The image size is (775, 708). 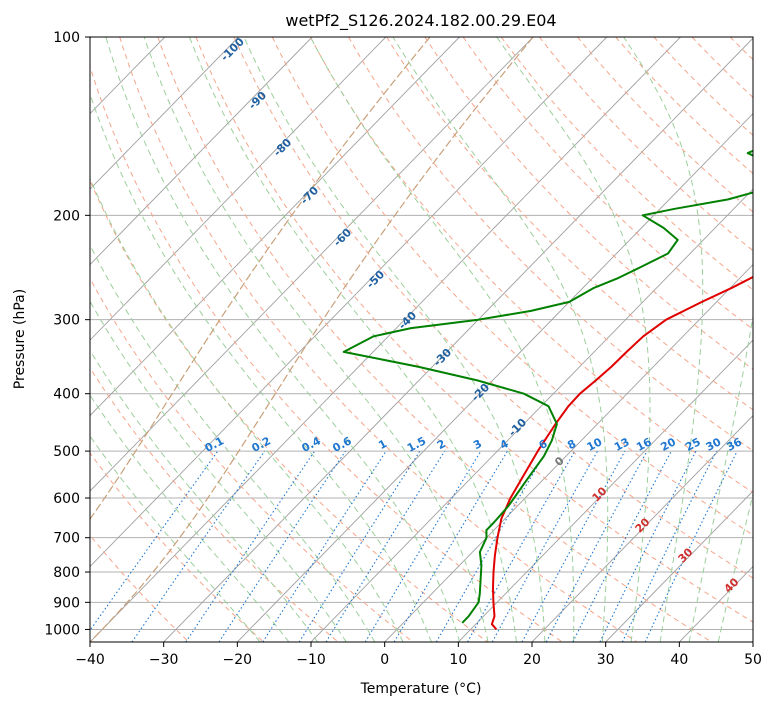 What do you see at coordinates (734, 444) in the screenshot?
I see `mixing-ratio-label: 36` at bounding box center [734, 444].